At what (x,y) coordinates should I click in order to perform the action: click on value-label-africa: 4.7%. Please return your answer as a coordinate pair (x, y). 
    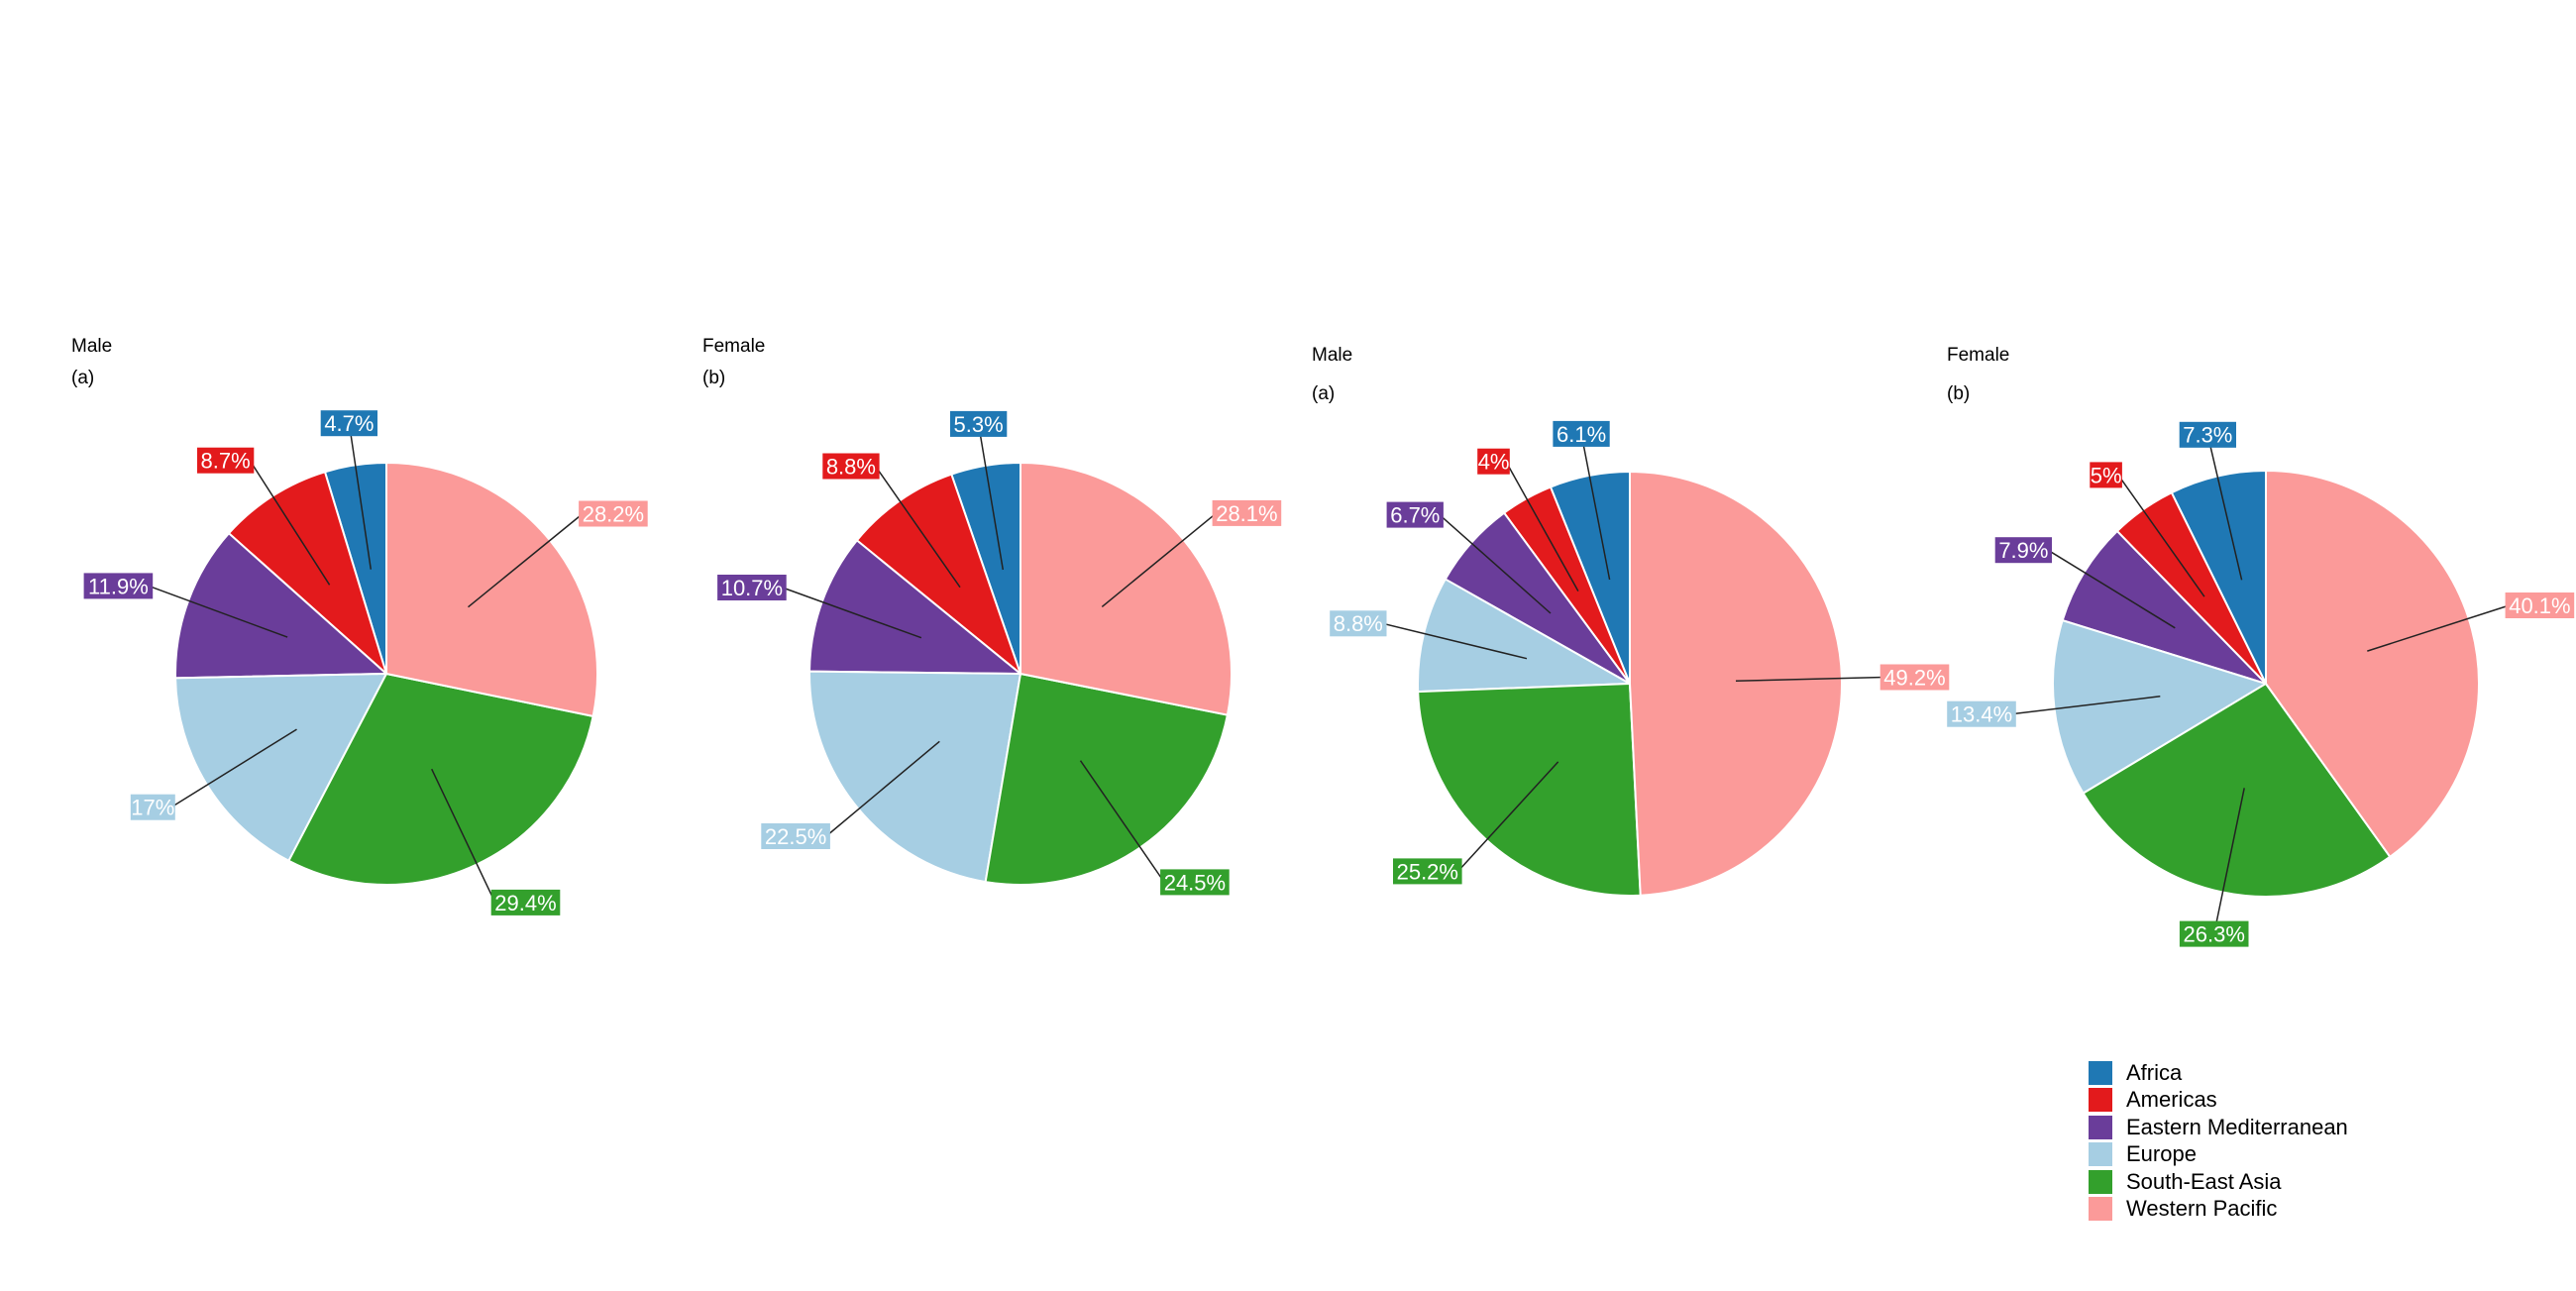
    Looking at the image, I should click on (349, 423).